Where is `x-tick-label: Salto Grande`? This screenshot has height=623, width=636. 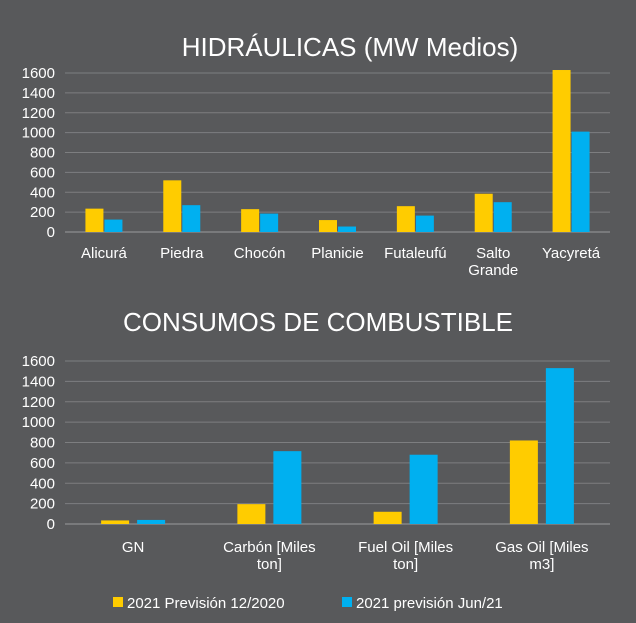
x-tick-label: Salto Grande is located at coordinates (493, 262).